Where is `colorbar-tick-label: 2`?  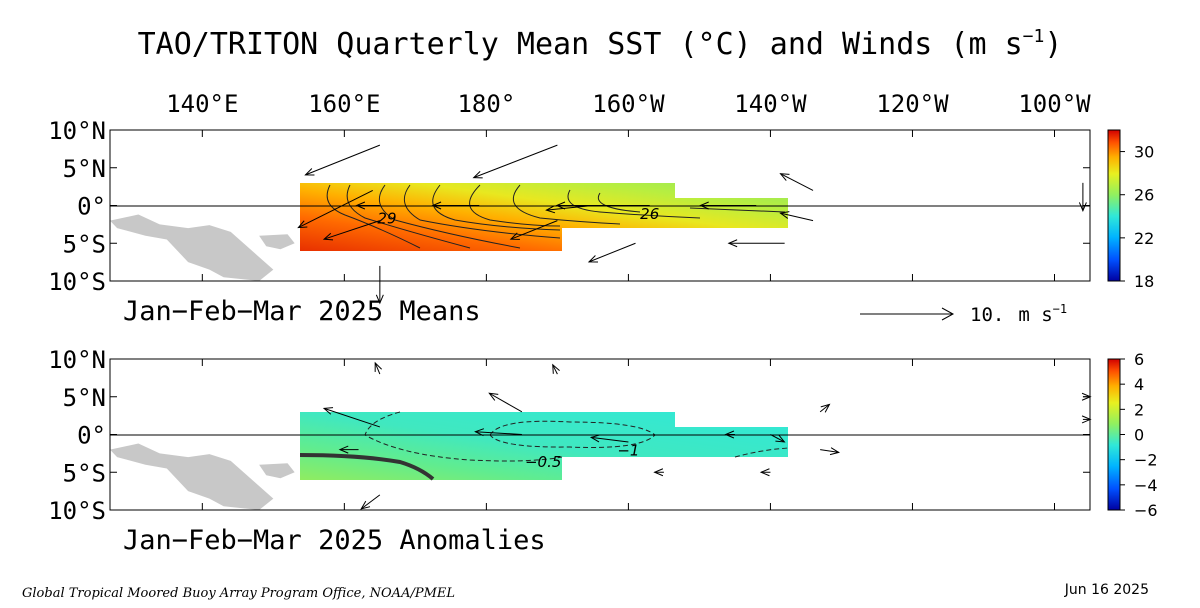 colorbar-tick-label: 2 is located at coordinates (1139, 409).